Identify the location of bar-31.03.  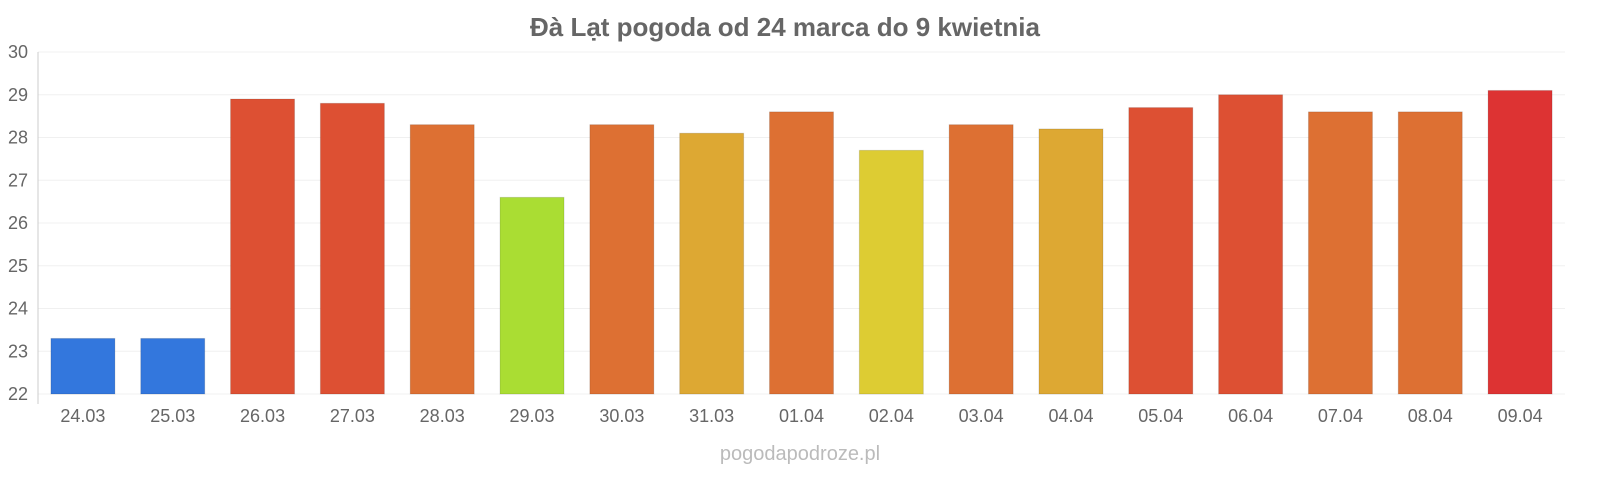
(712, 263).